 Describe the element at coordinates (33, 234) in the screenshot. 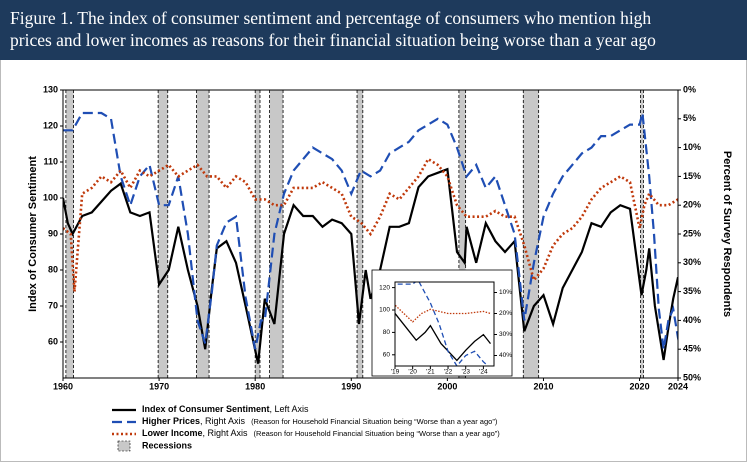

I see `y-axis-title: Index of Consumer Sentiment` at that location.